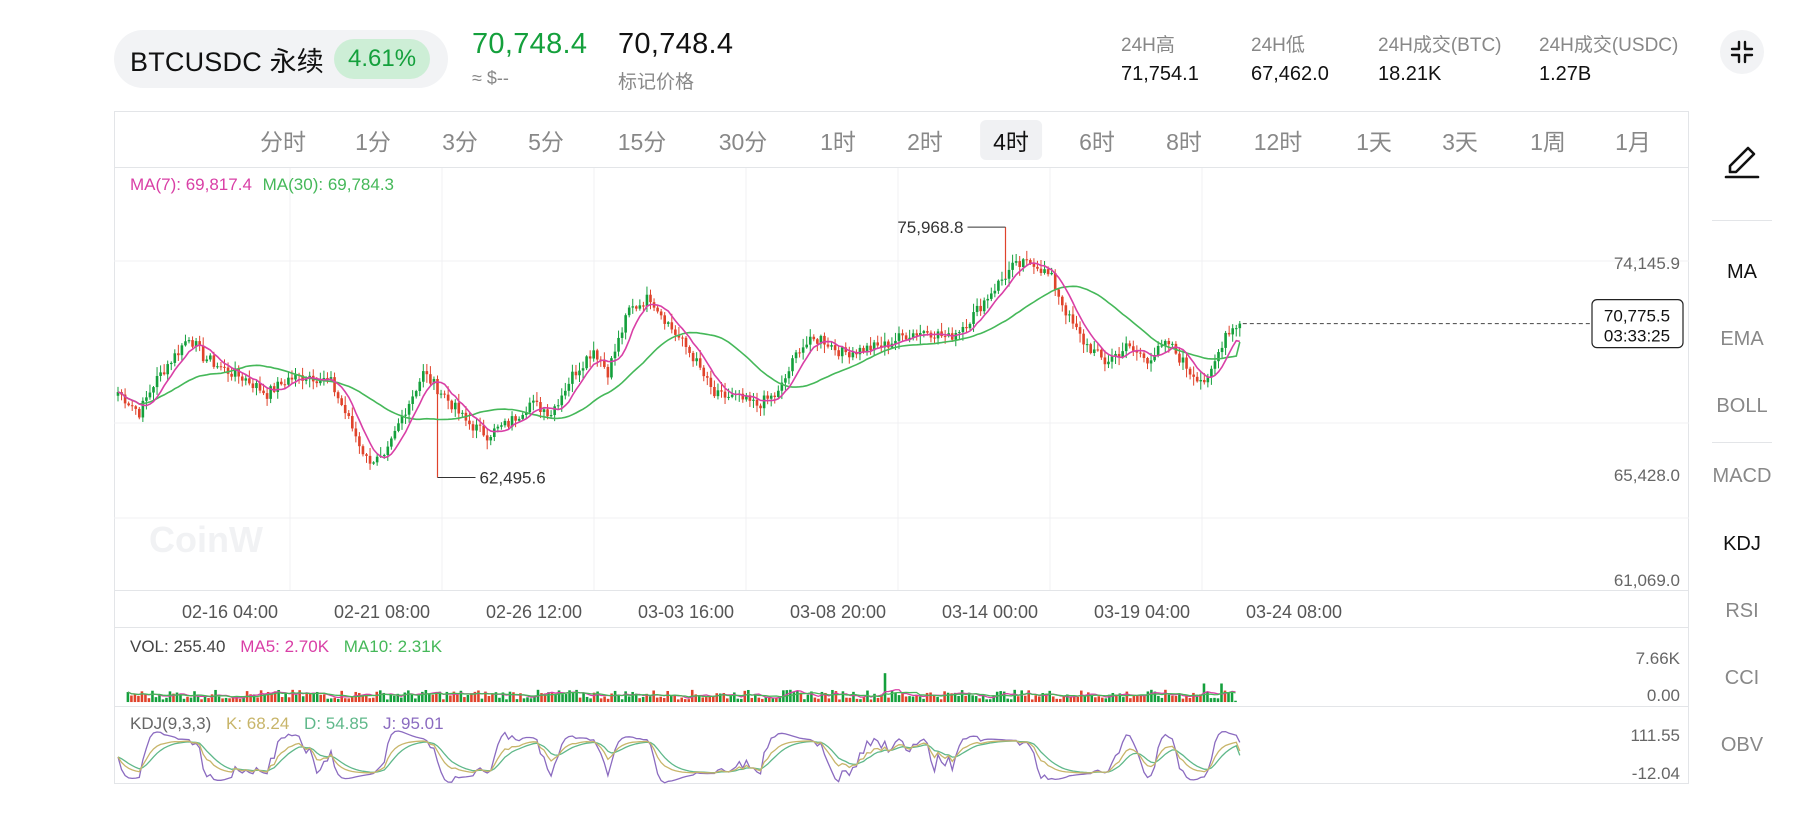 This screenshot has width=1795, height=828. What do you see at coordinates (1742, 158) in the screenshot?
I see `draw-tool-pencil-icon` at bounding box center [1742, 158].